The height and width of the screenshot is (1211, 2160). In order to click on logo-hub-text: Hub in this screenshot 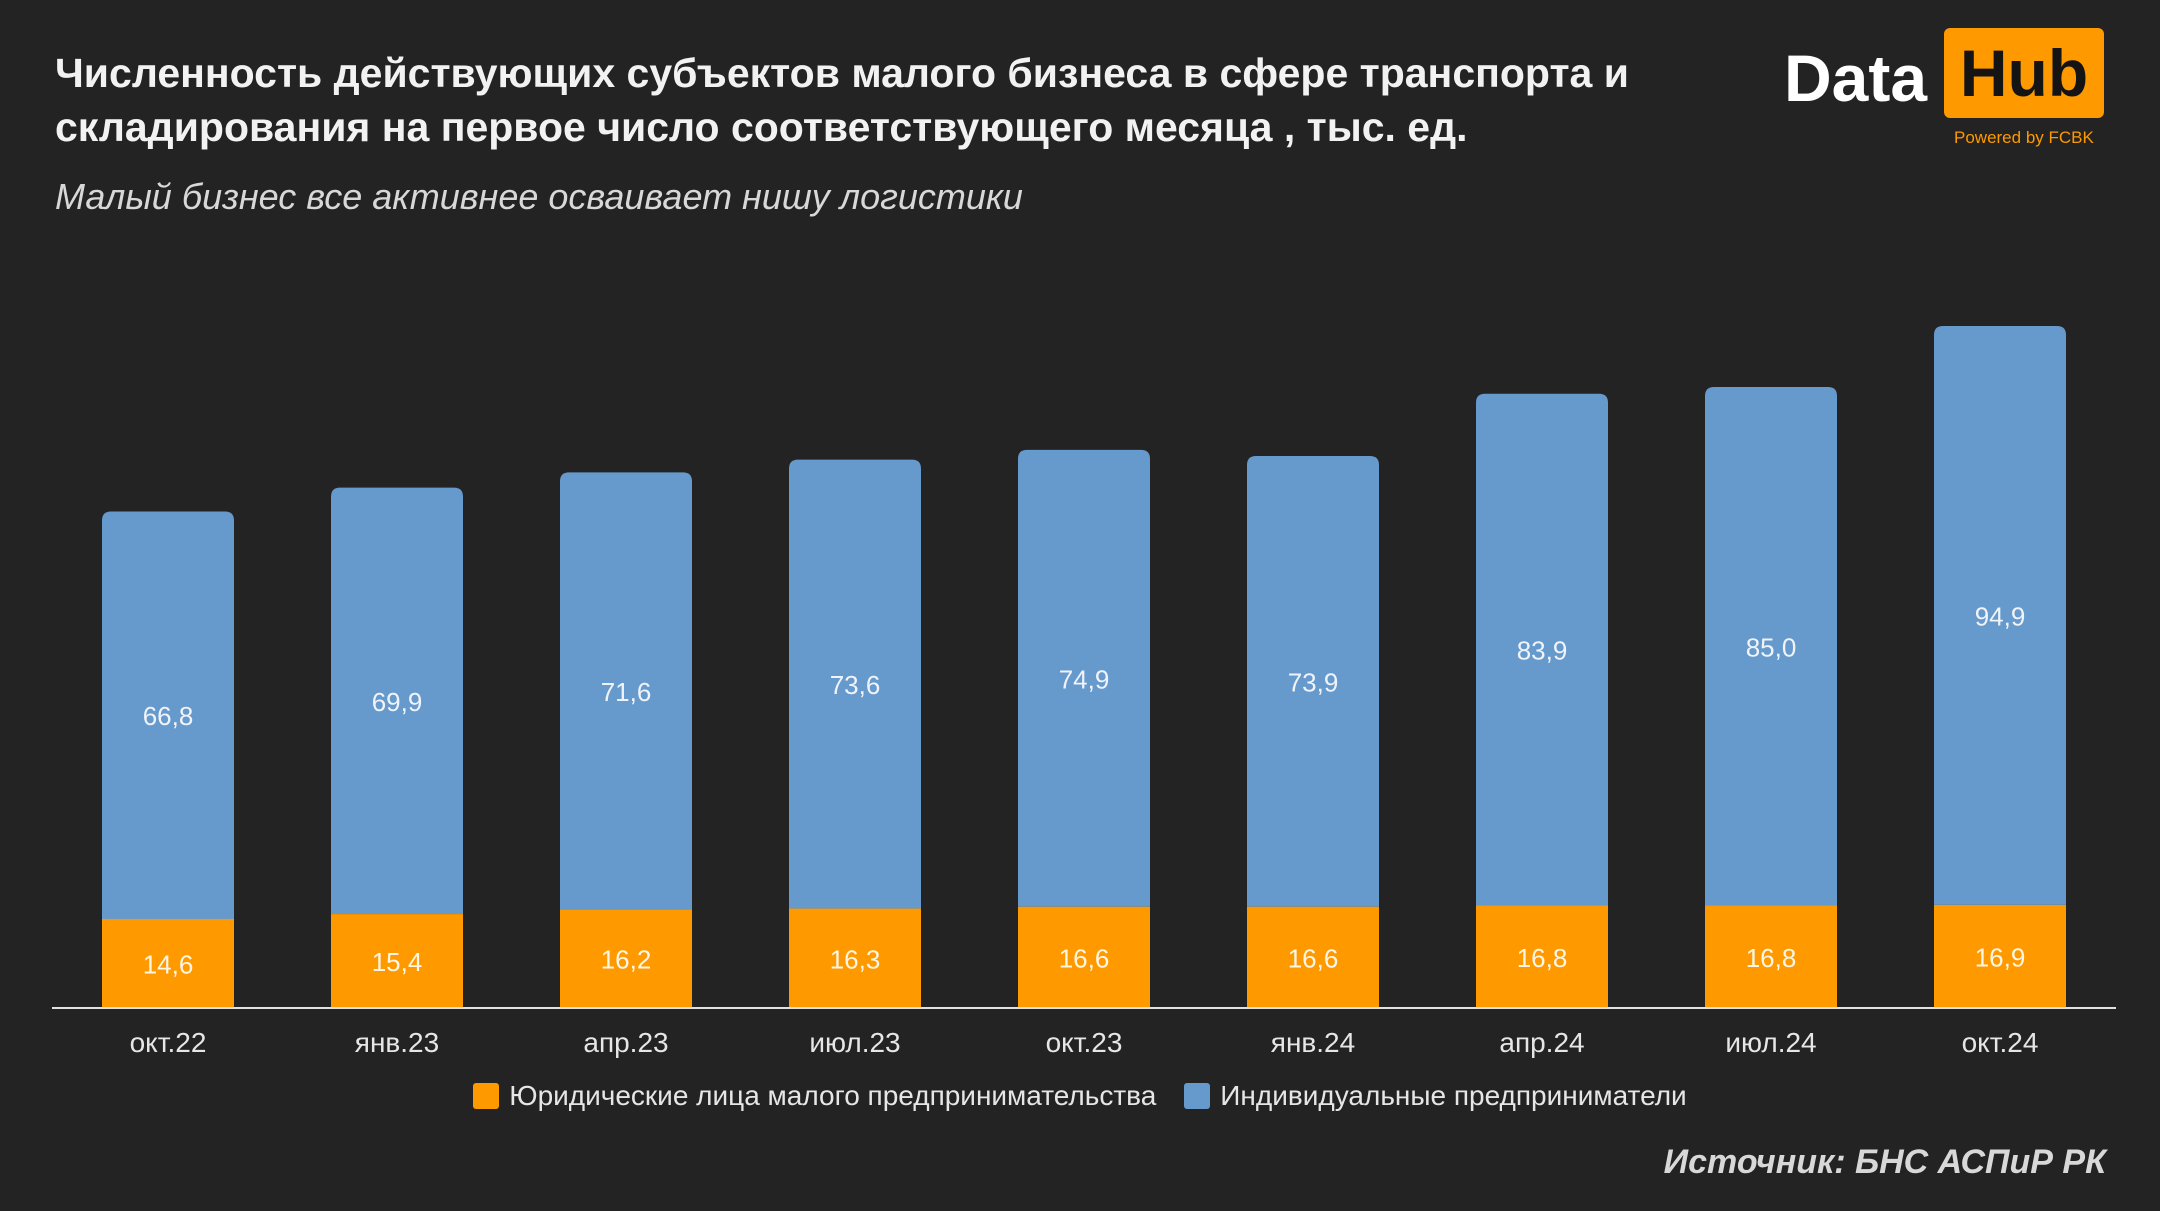, I will do `click(2024, 73)`.